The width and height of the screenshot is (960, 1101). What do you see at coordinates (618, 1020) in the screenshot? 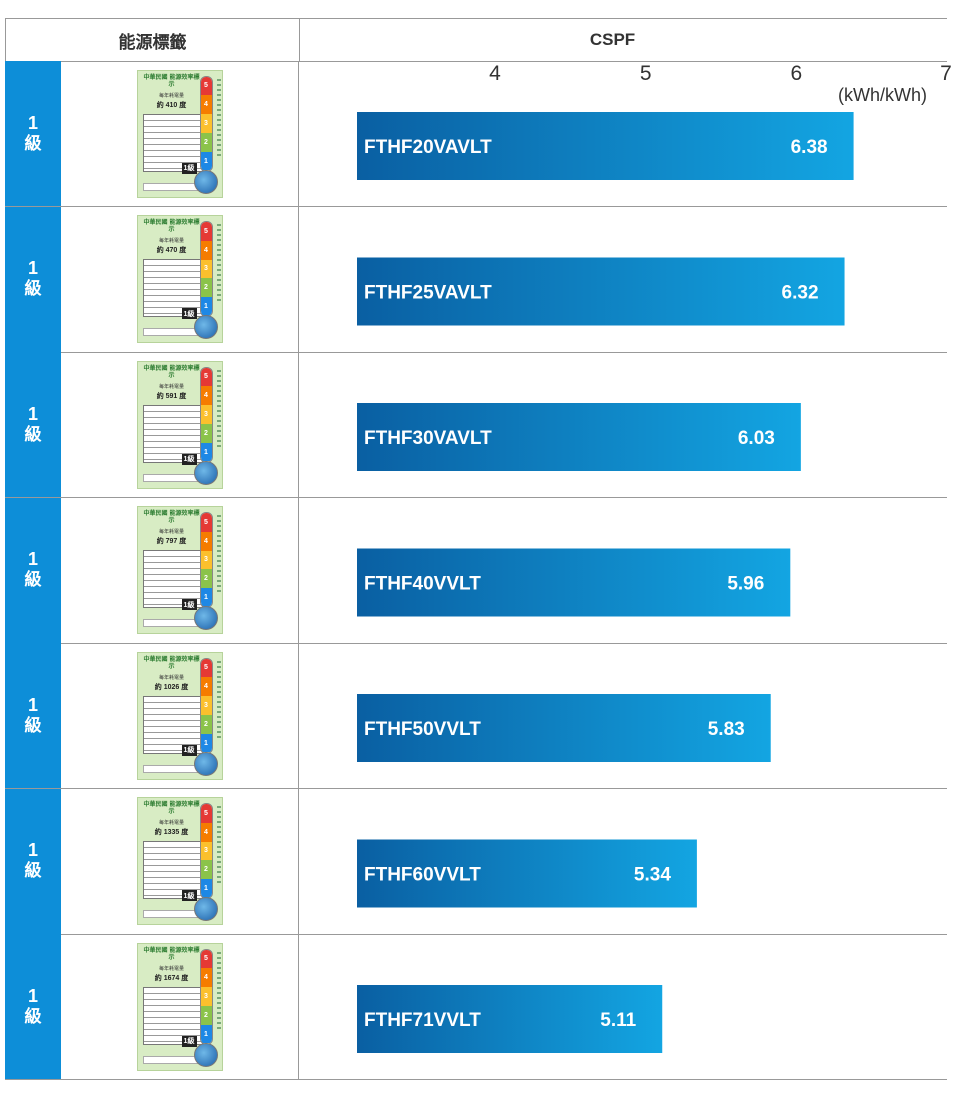
I see `bar-value-label: 5.11` at bounding box center [618, 1020].